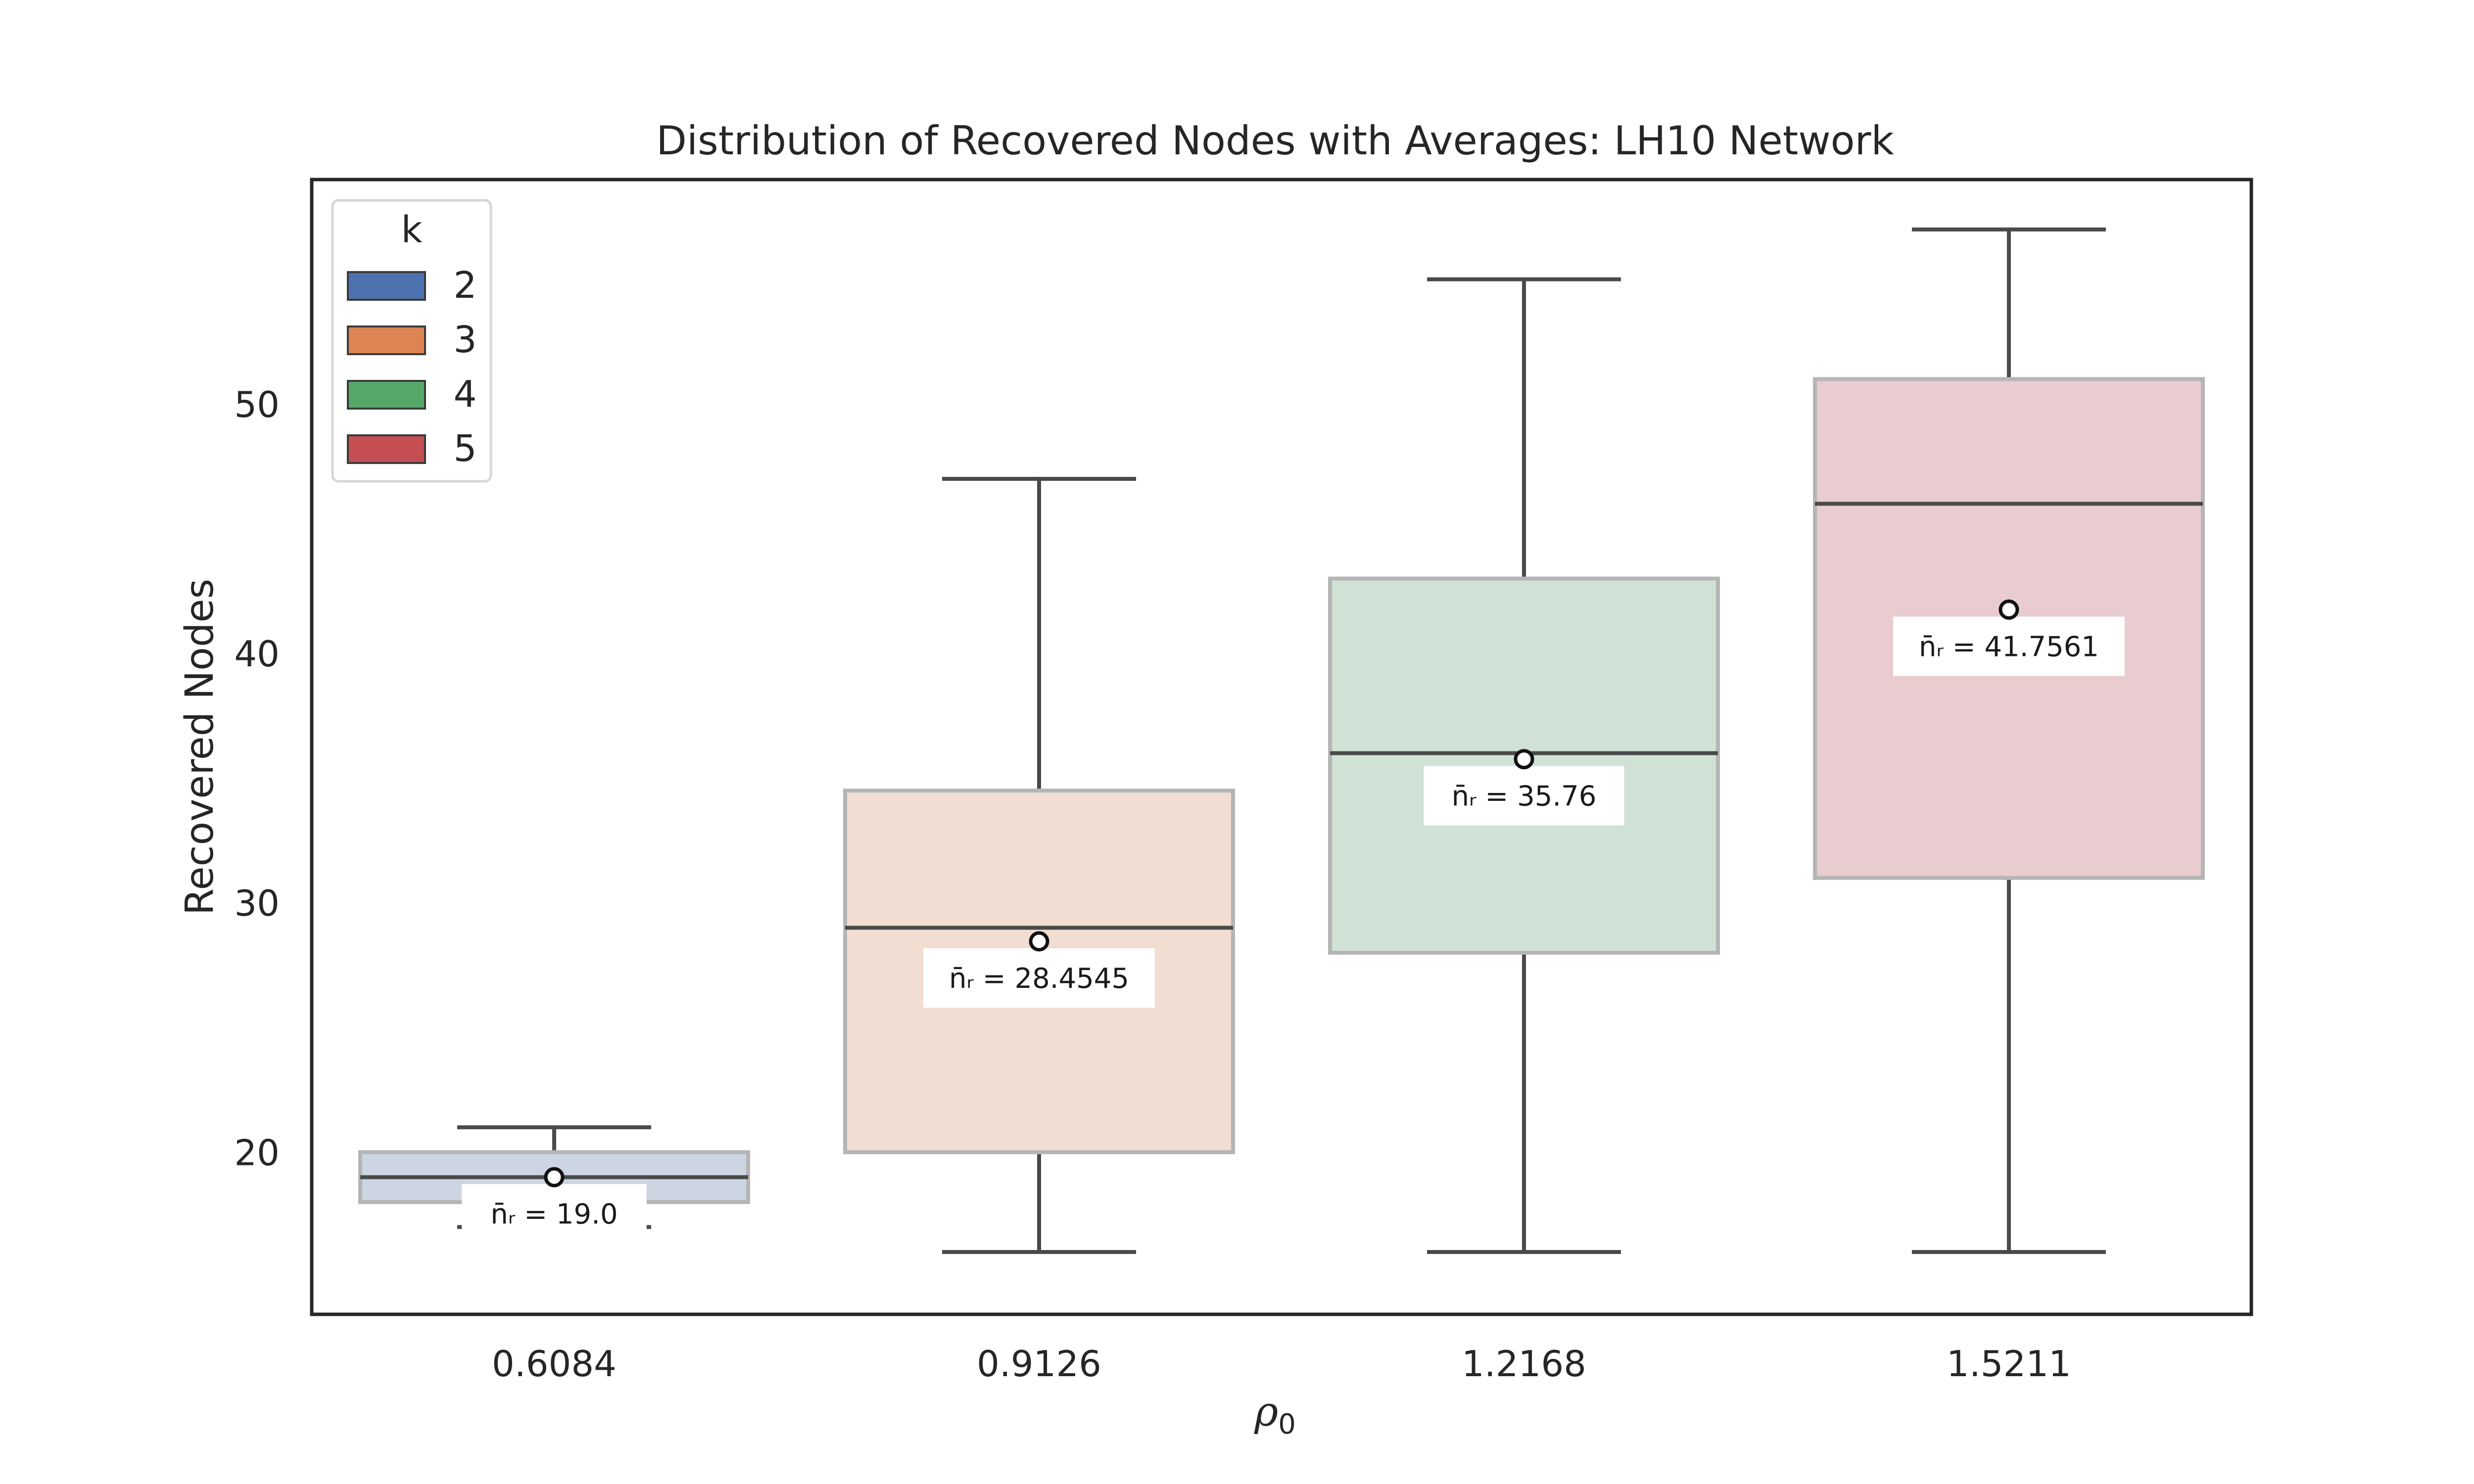  I want to click on legend-label-2: 2, so click(464, 285).